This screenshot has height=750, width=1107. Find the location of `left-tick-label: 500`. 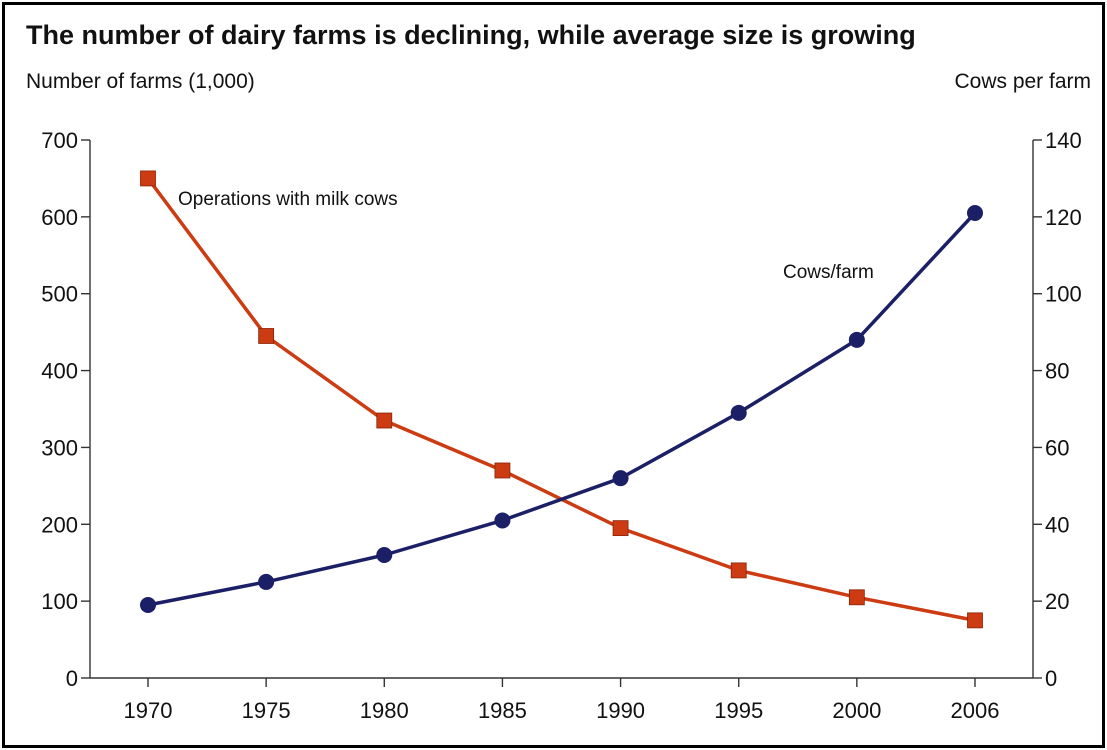

left-tick-label: 500 is located at coordinates (59, 294).